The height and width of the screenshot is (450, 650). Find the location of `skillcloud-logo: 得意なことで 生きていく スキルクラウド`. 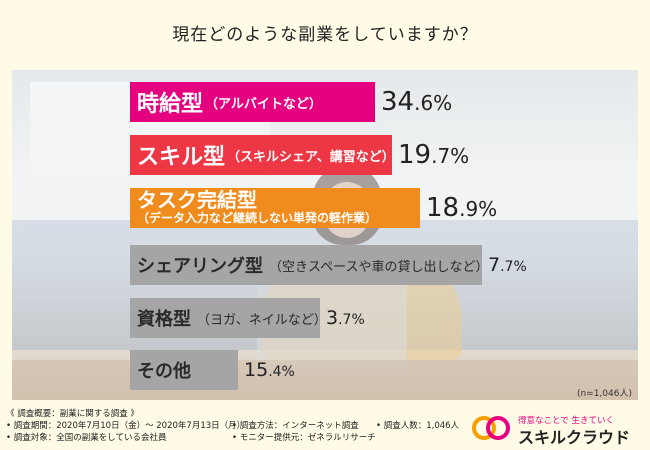

skillcloud-logo: 得意なことで 生きていく スキルクラウド is located at coordinates (555, 430).